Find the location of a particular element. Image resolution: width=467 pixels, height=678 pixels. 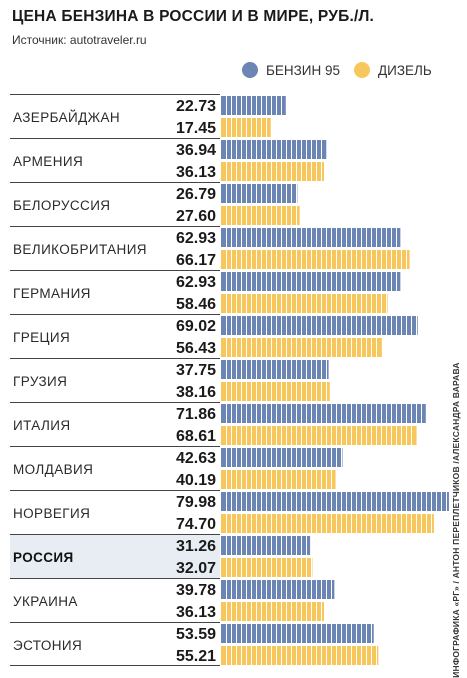

chart-title: ЦЕНА БЕНЗИНА В РОССИИ И В МИРЕ, РУБ./Л. is located at coordinates (193, 16).